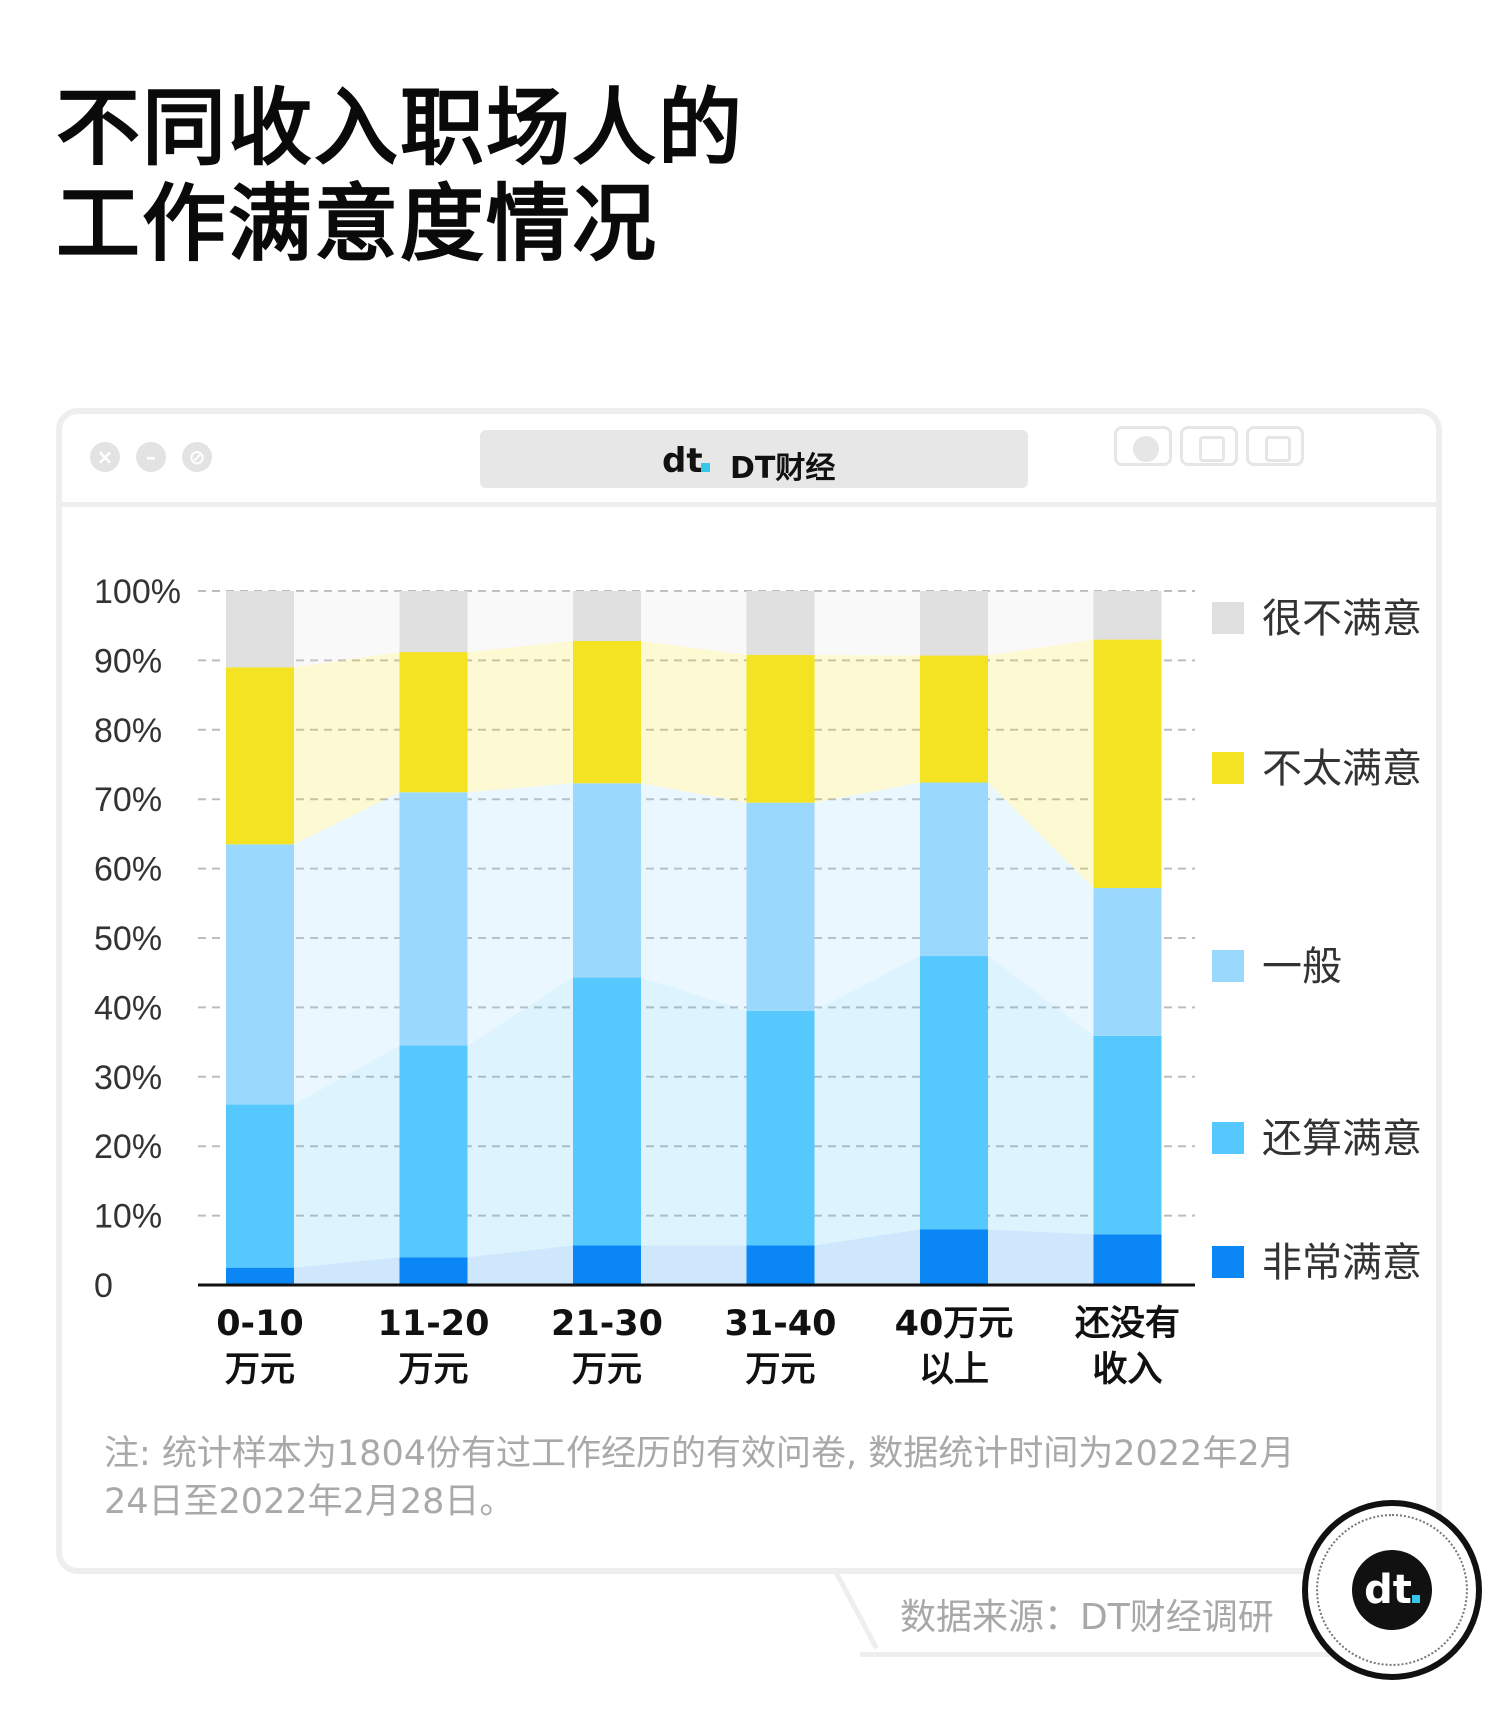 The width and height of the screenshot is (1500, 1715). Describe the element at coordinates (1209, 446) in the screenshot. I see `share-icon` at that location.